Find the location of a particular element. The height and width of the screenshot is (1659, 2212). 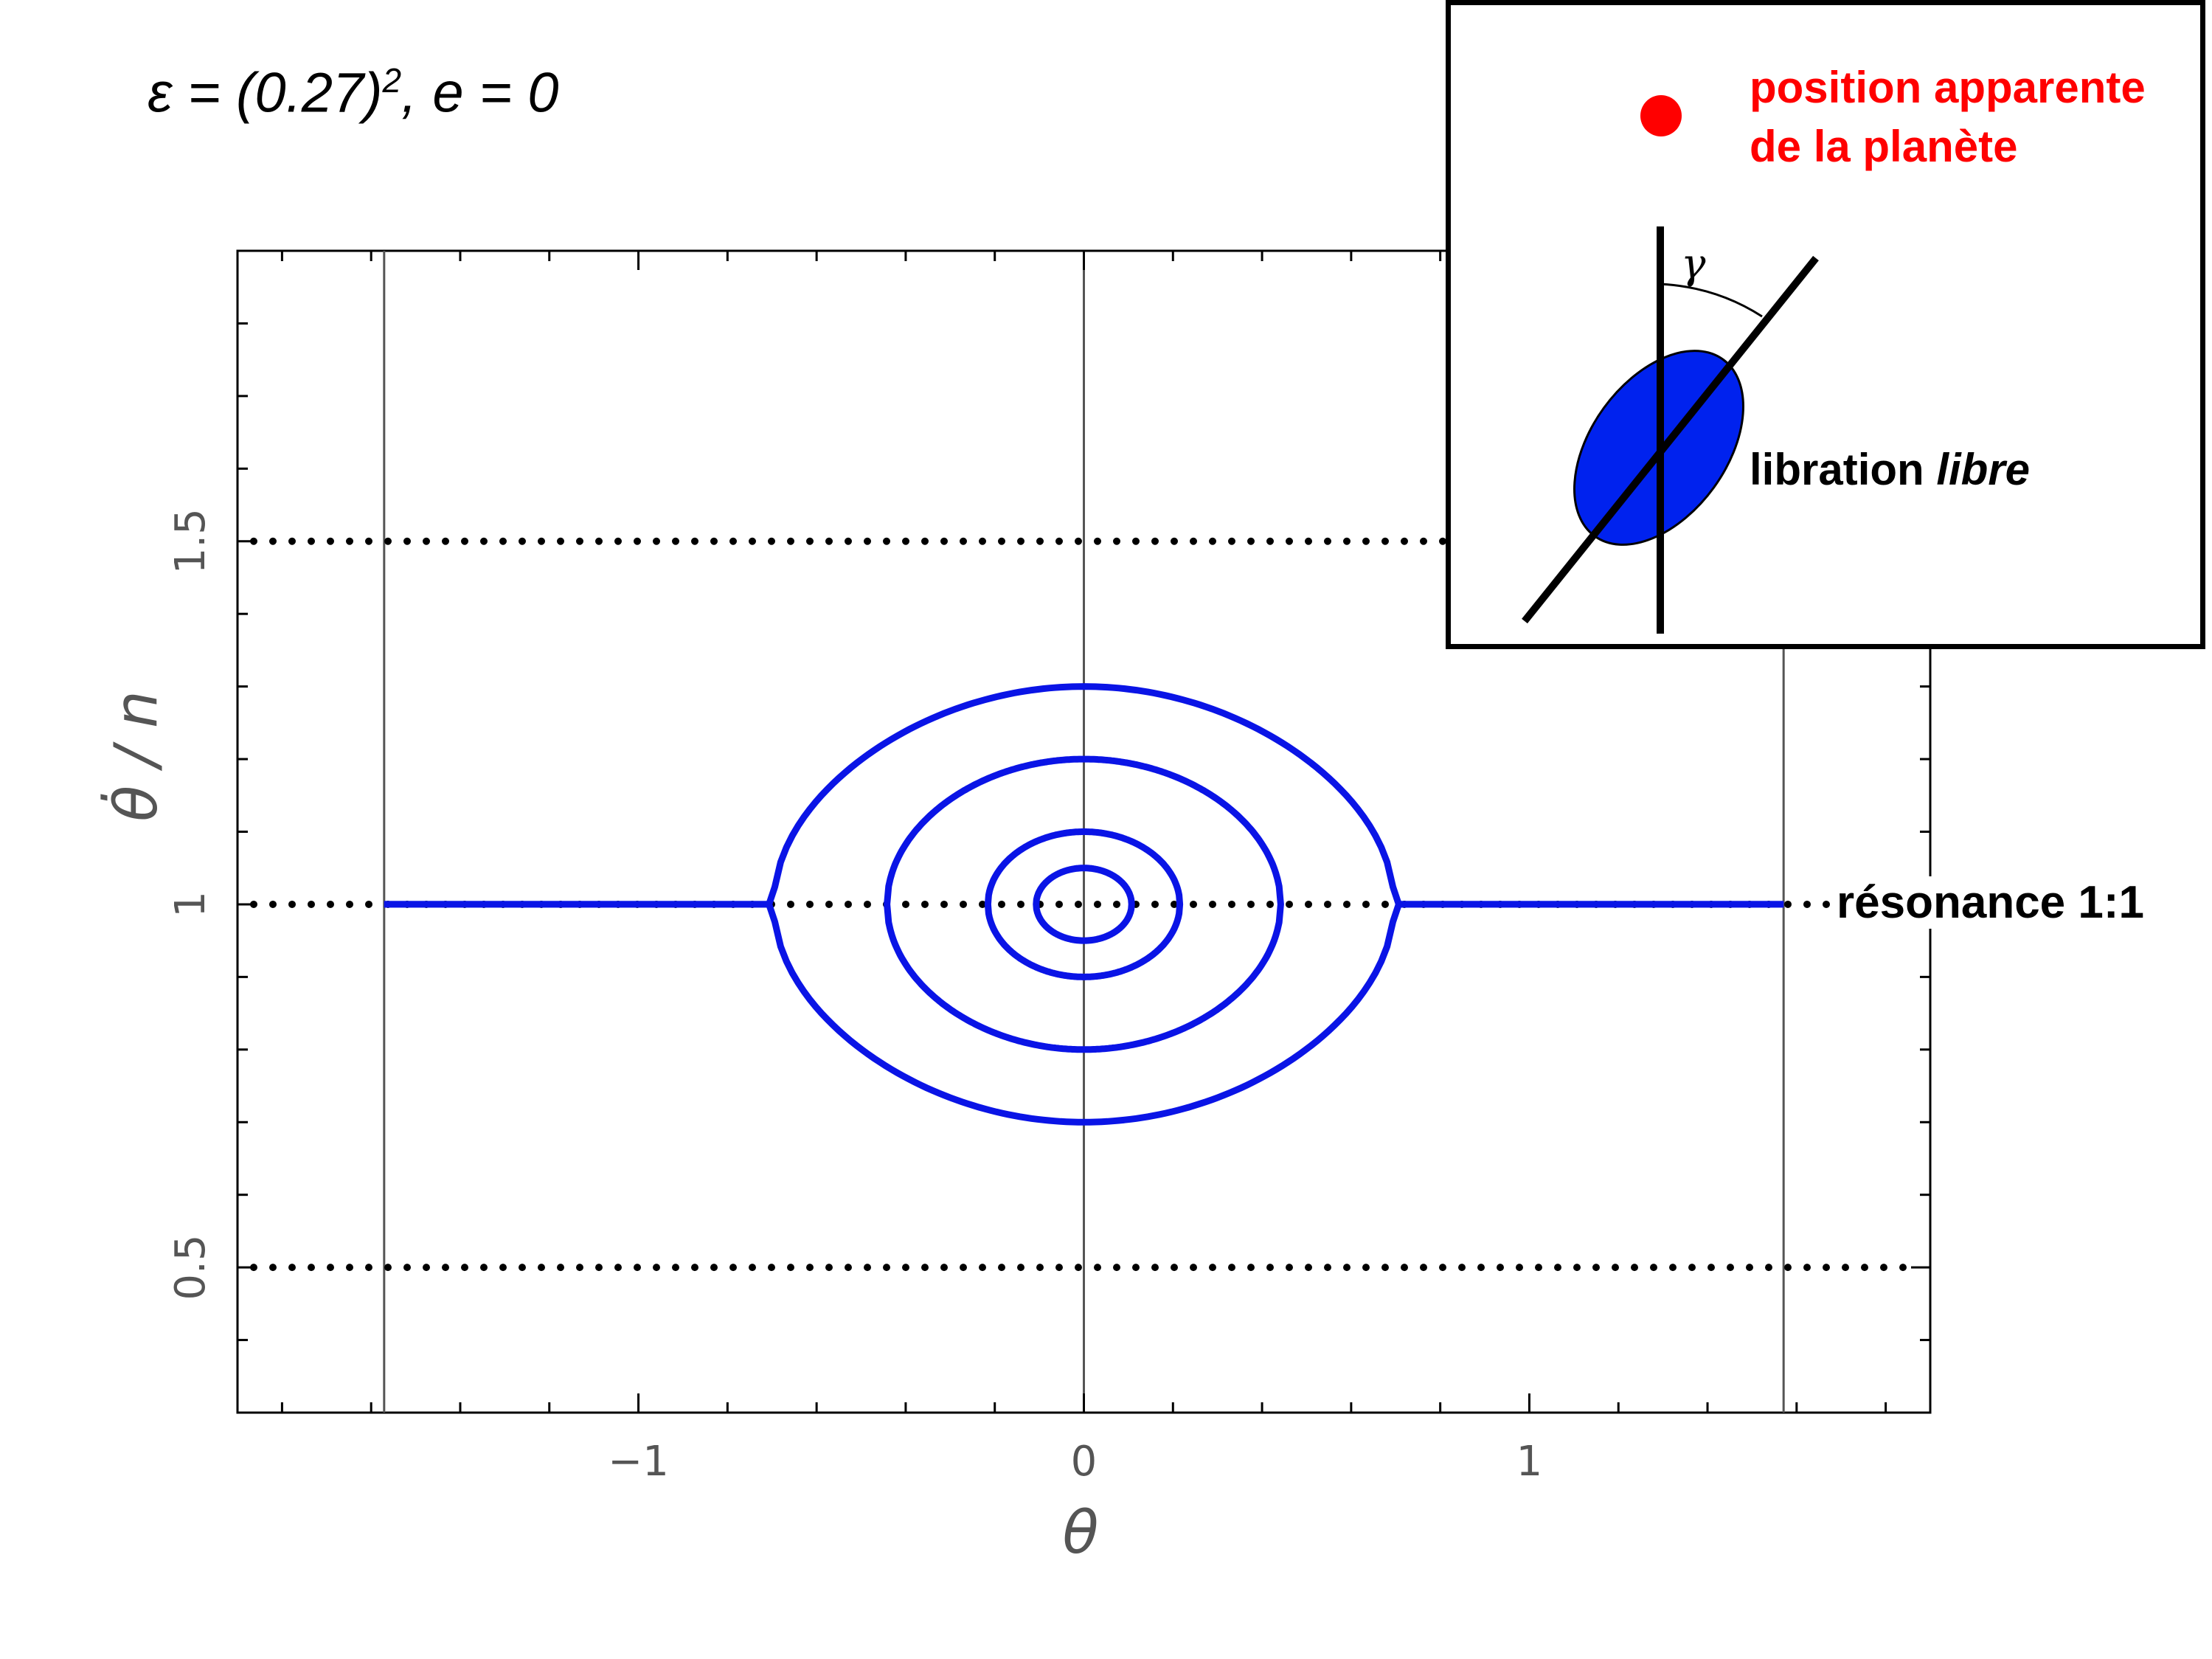

parameter-suffix: , e = 0 is located at coordinates (480, 93).